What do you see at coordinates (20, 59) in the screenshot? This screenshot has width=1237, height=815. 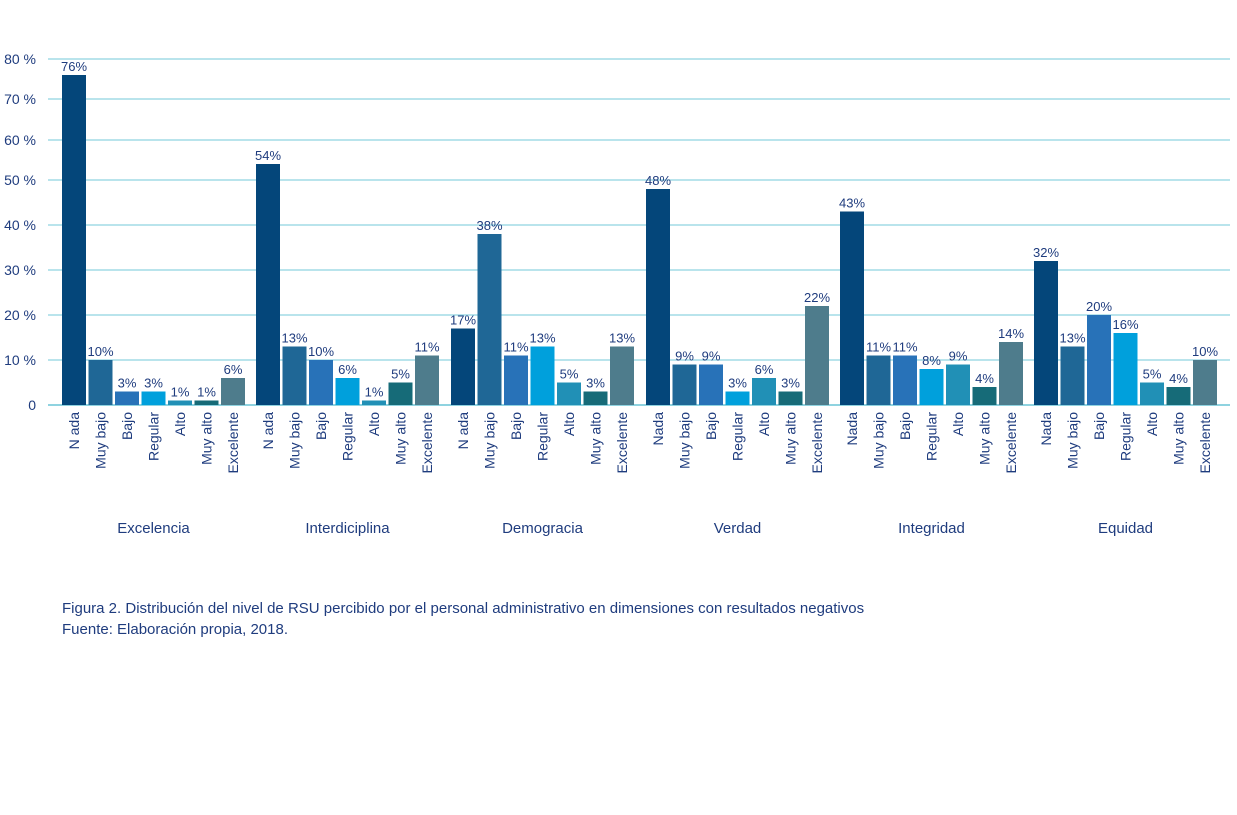 I see `y-tick-label: 80 %` at bounding box center [20, 59].